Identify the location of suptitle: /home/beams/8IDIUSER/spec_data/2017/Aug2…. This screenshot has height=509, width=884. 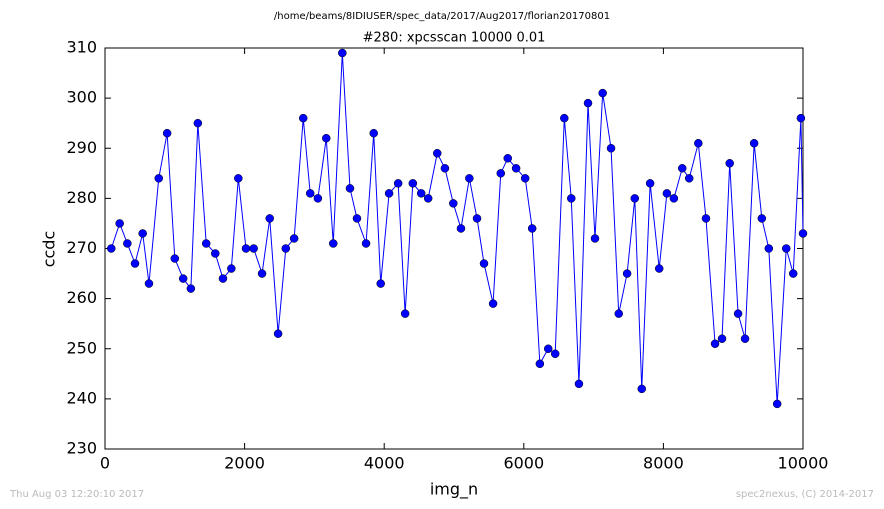
(442, 16).